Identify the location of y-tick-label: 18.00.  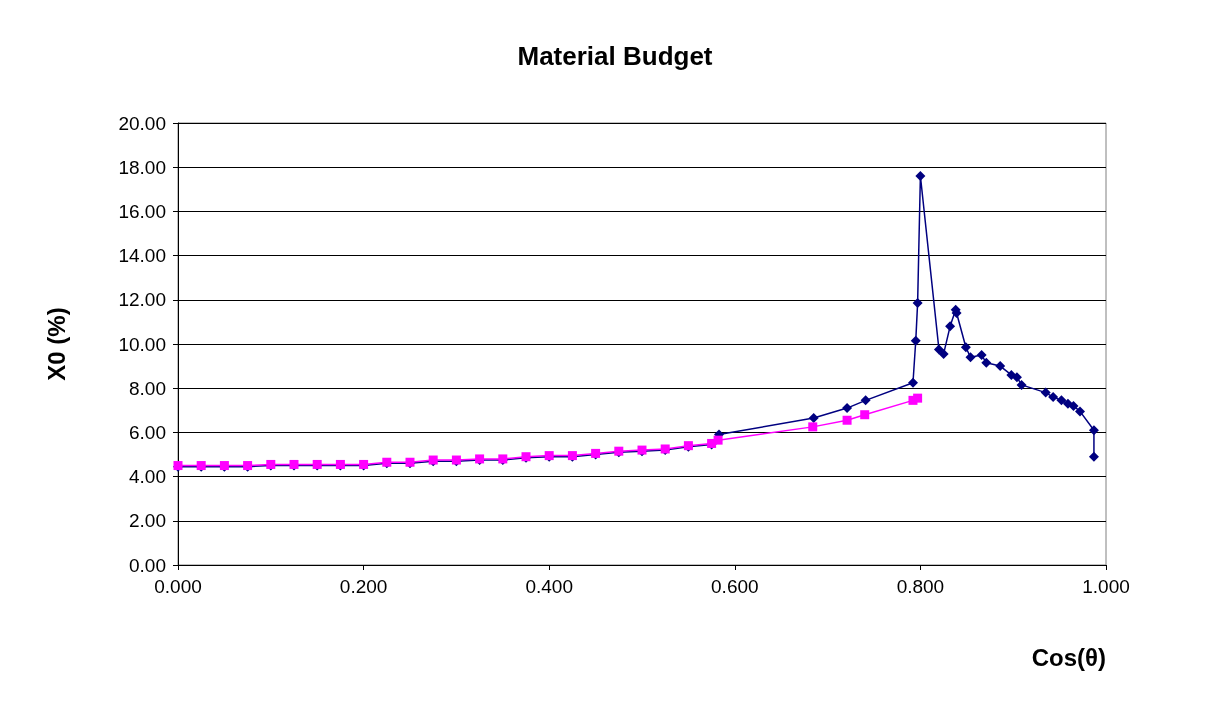
(142, 167).